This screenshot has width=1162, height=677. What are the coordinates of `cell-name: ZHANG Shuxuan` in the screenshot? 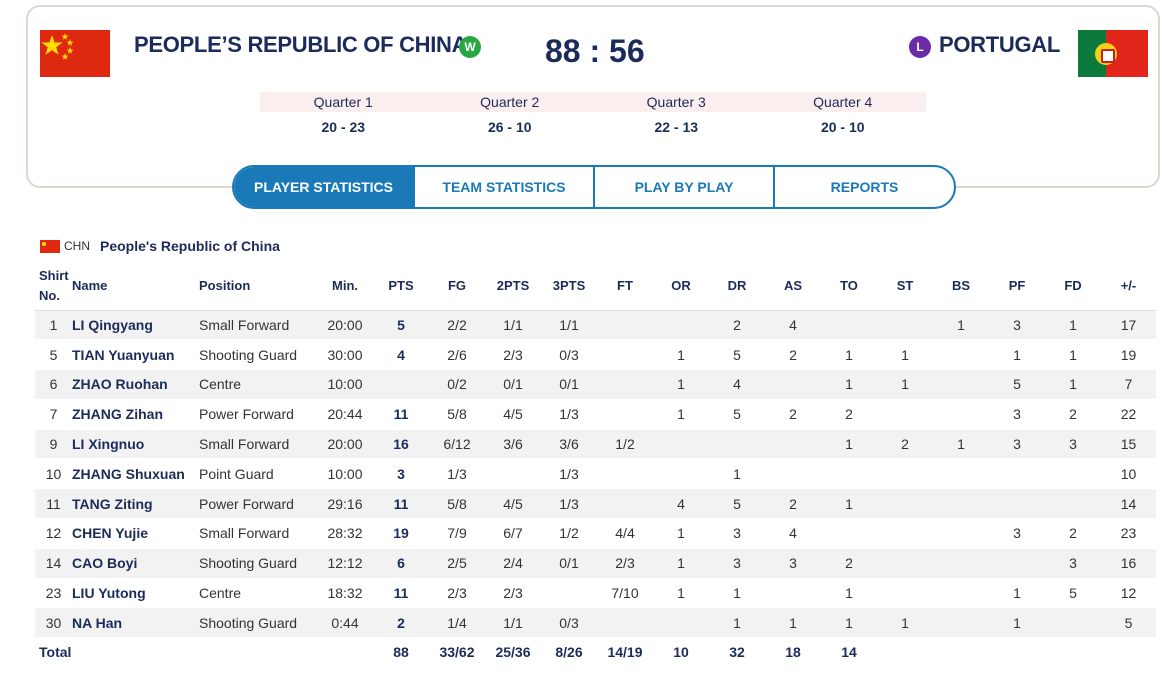 It's located at (135, 474).